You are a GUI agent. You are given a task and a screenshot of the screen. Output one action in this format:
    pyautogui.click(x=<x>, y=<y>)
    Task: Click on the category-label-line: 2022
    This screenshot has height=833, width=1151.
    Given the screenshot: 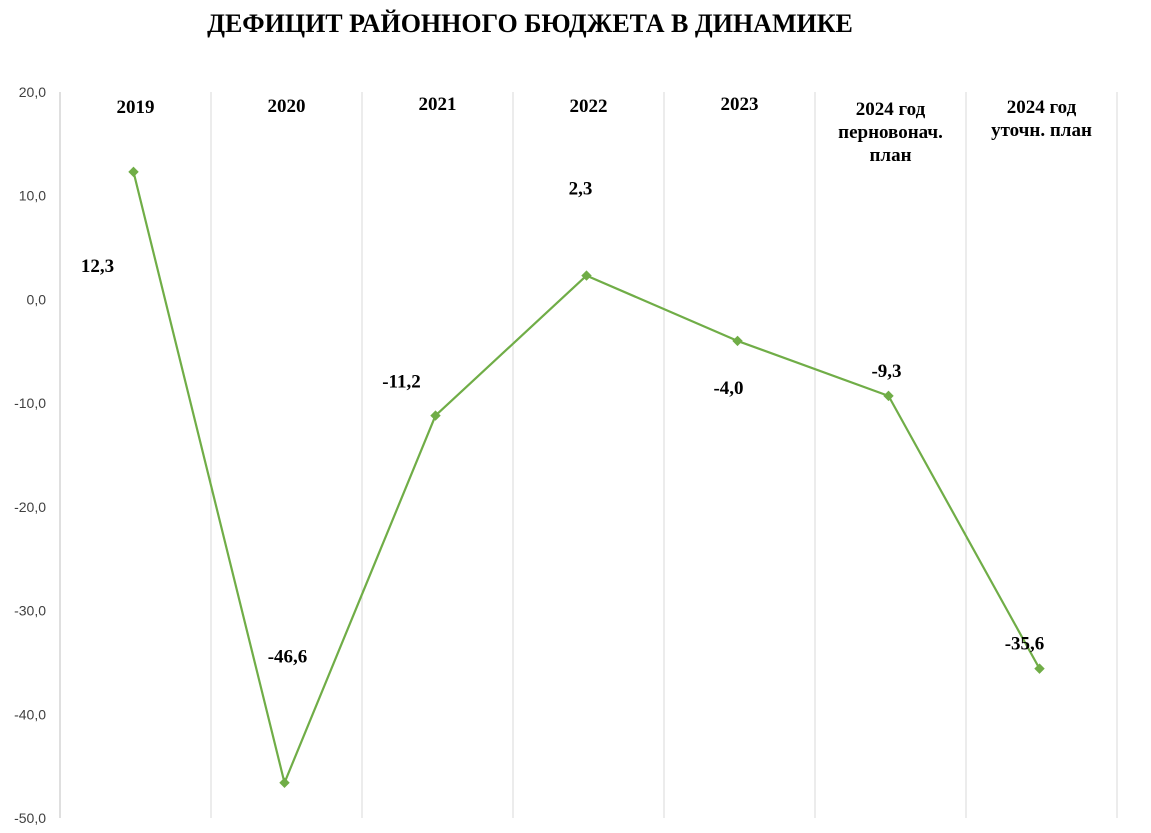 What is the action you would take?
    pyautogui.click(x=589, y=106)
    